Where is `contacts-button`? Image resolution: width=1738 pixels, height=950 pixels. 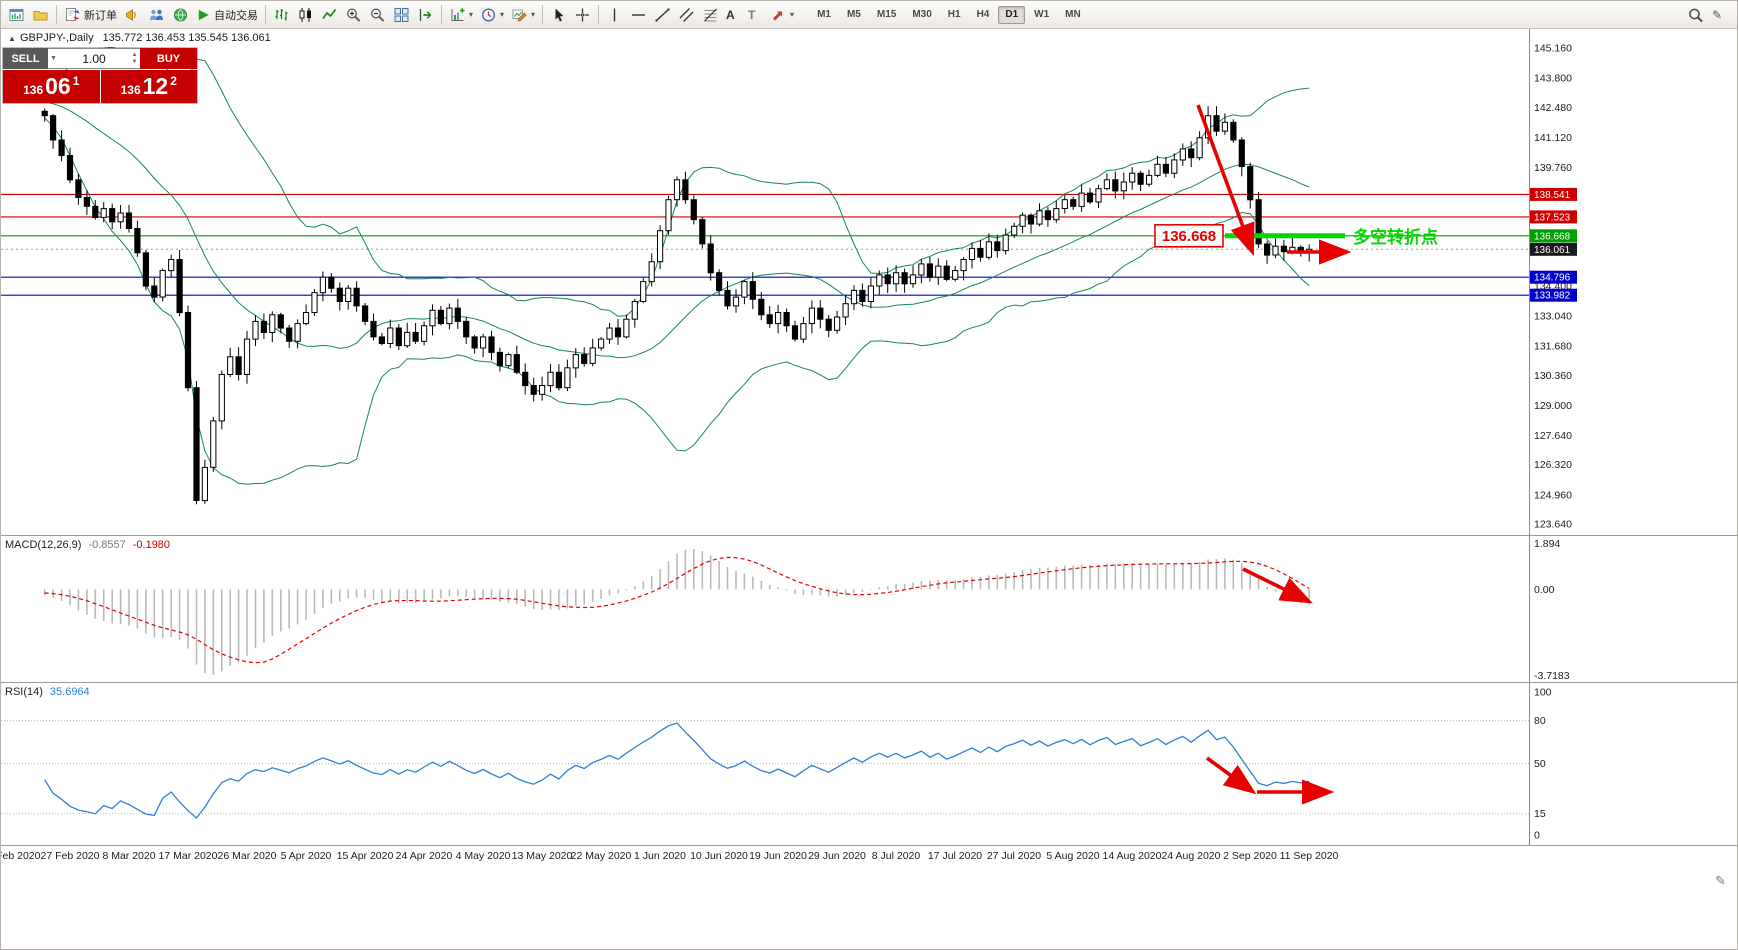
contacts-button is located at coordinates (156, 15).